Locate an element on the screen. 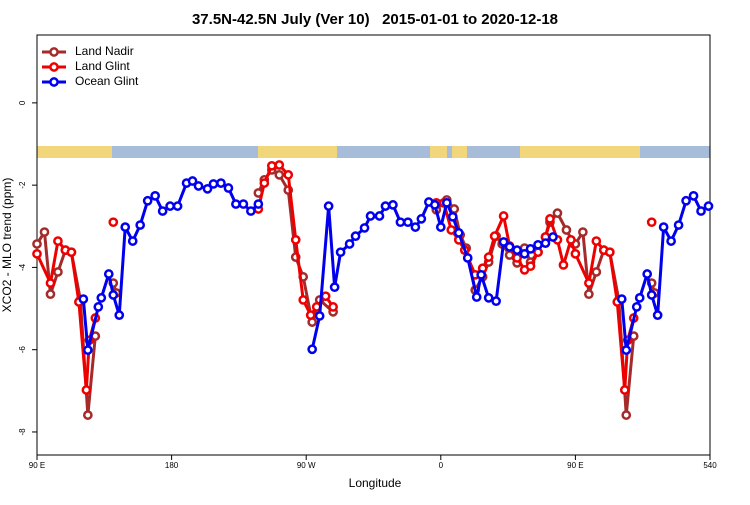  map-strip is located at coordinates (373, 152).